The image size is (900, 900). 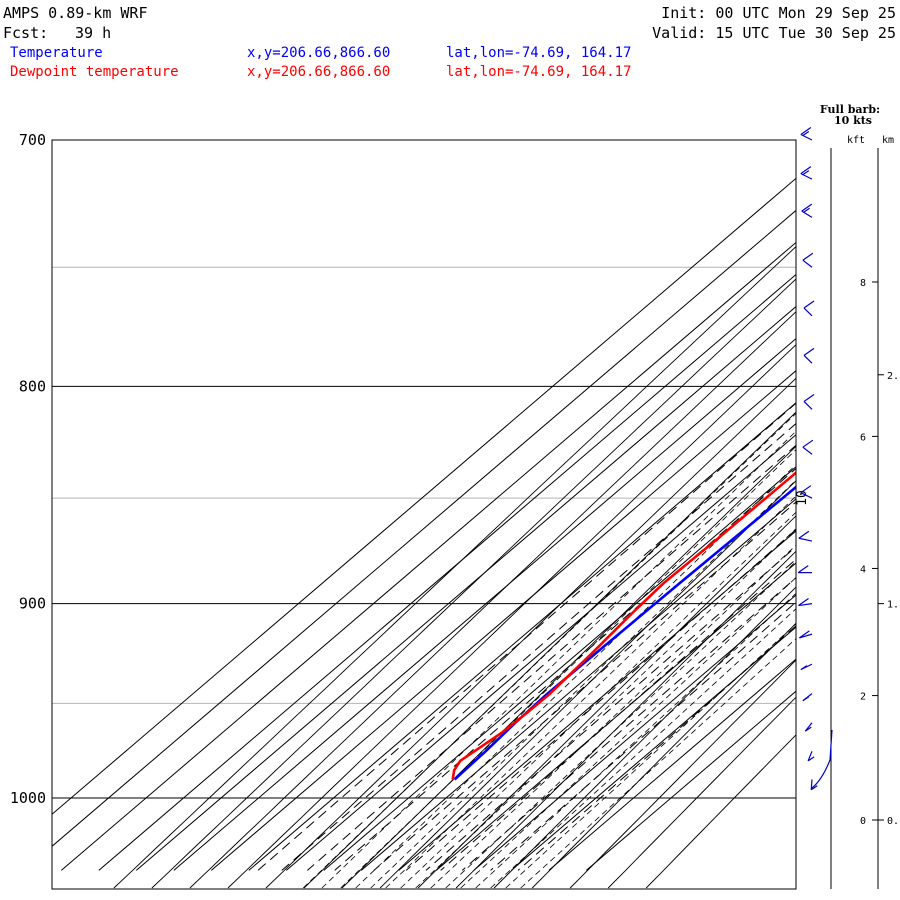 What do you see at coordinates (815, 459) in the screenshot?
I see `wind-barbs` at bounding box center [815, 459].